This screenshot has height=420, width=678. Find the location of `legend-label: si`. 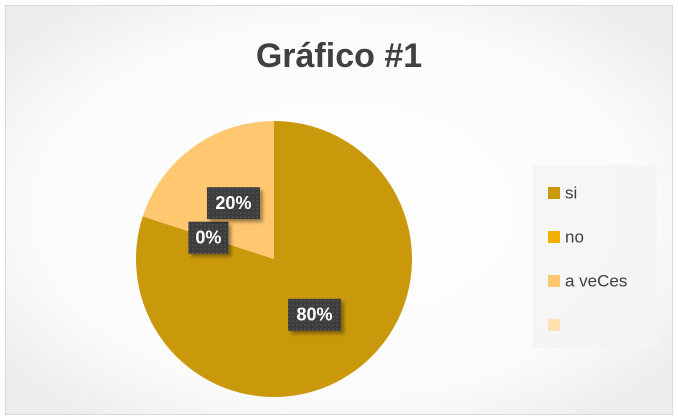

legend-label: si is located at coordinates (571, 192).